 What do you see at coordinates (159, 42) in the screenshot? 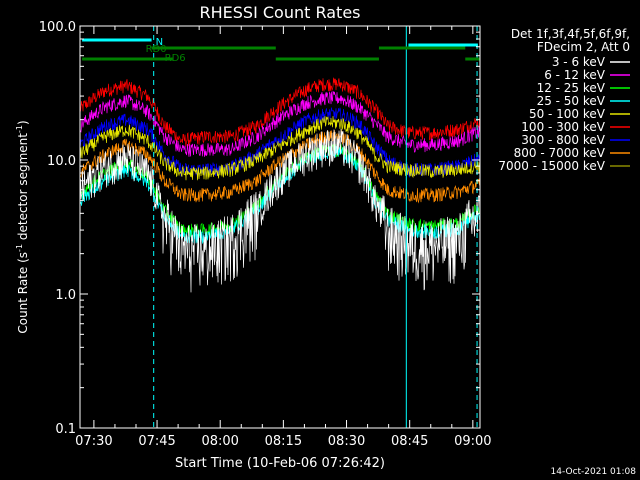
I see `flag-label-0: N` at bounding box center [159, 42].